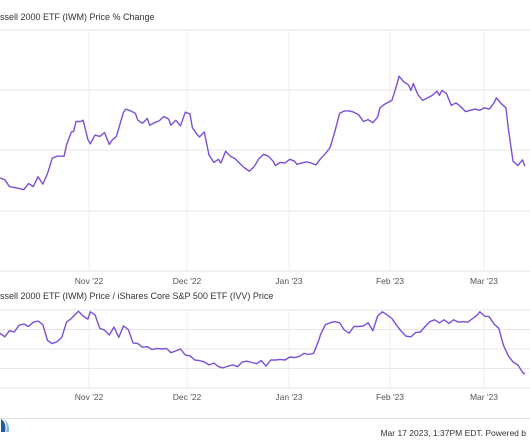  What do you see at coordinates (390, 397) in the screenshot?
I see `bottom-x-tick-label: Feb '23` at bounding box center [390, 397].